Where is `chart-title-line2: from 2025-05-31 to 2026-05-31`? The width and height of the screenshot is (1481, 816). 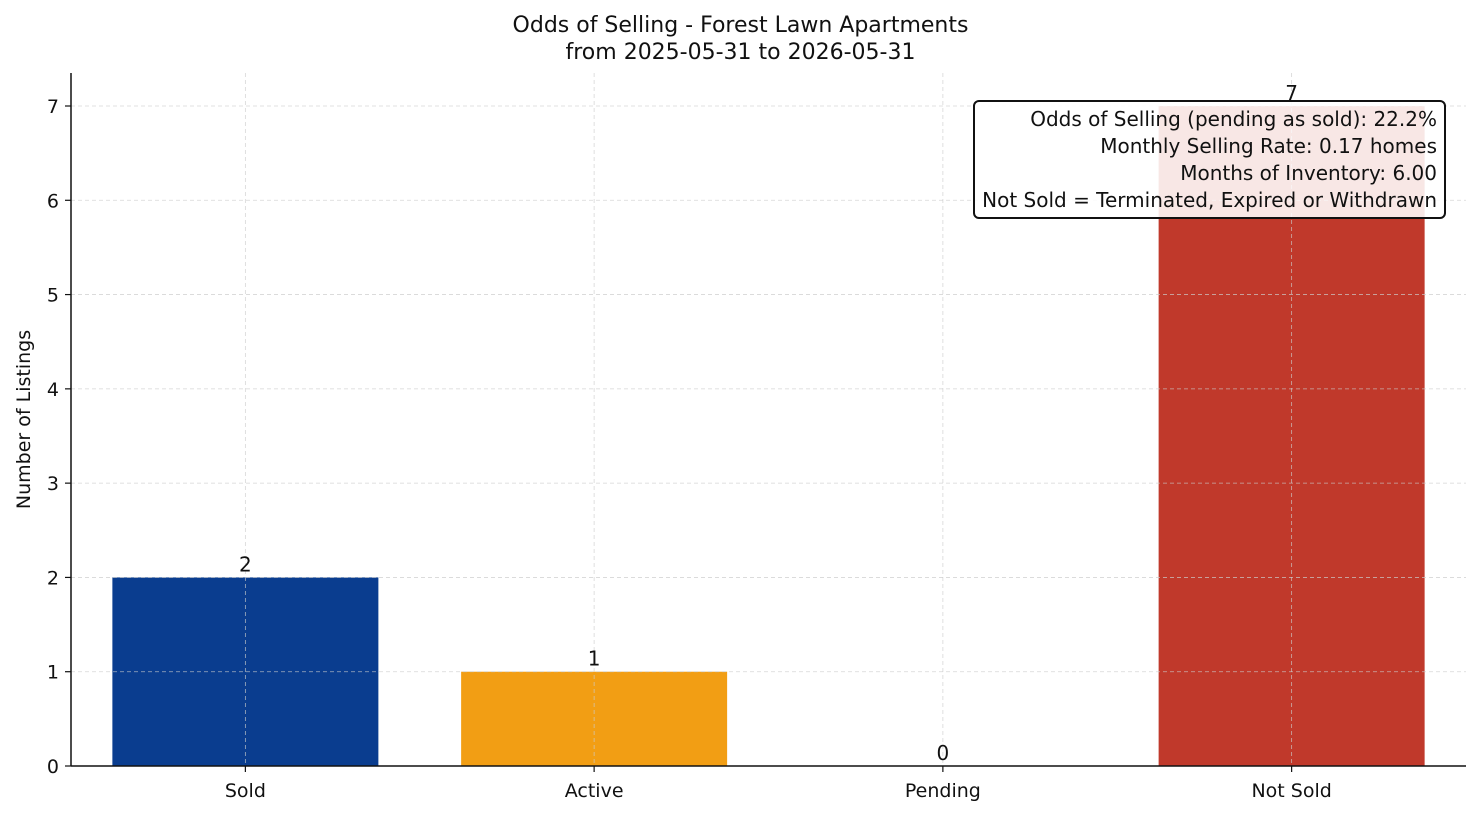 chart-title-line2: from 2025-05-31 to 2026-05-31 is located at coordinates (740, 52).